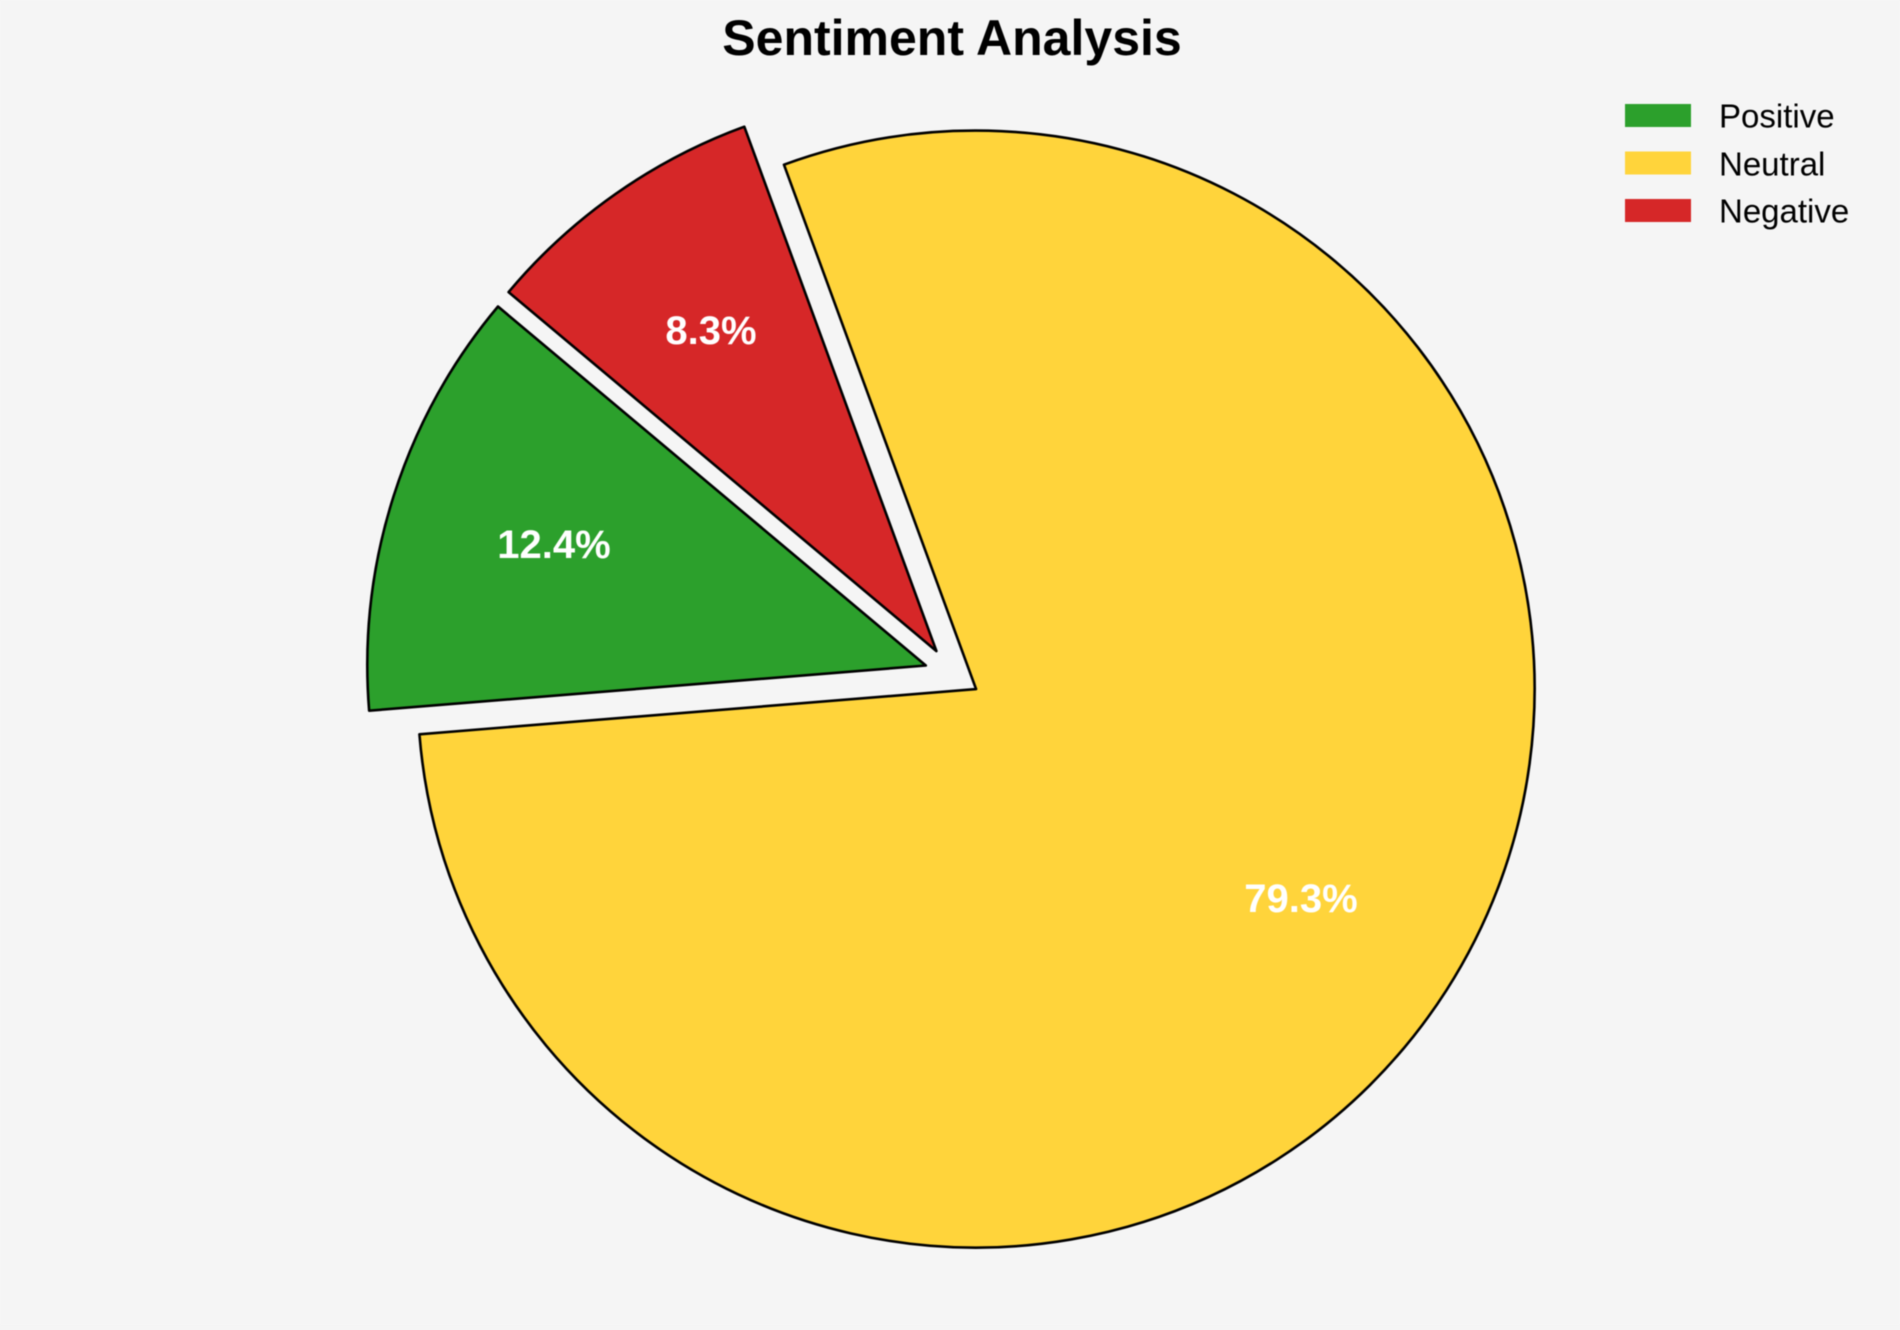 This screenshot has height=1330, width=1900. Describe the element at coordinates (951, 38) in the screenshot. I see `svg-text: Sentiment Analysis` at that location.